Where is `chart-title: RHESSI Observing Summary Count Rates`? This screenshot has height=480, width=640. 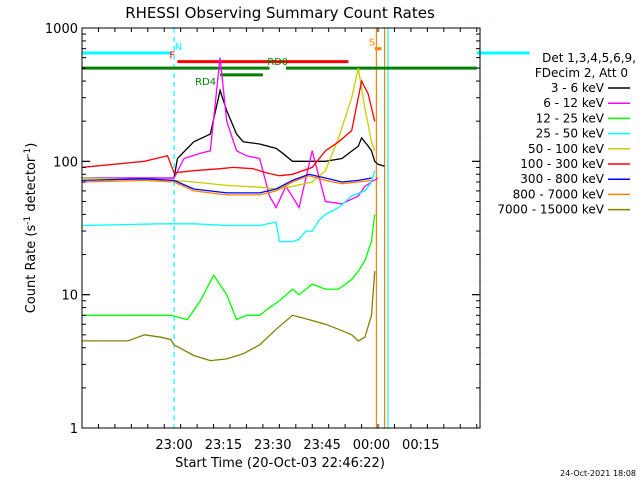
chart-title: RHESSI Observing Summary Count Rates is located at coordinates (280, 13).